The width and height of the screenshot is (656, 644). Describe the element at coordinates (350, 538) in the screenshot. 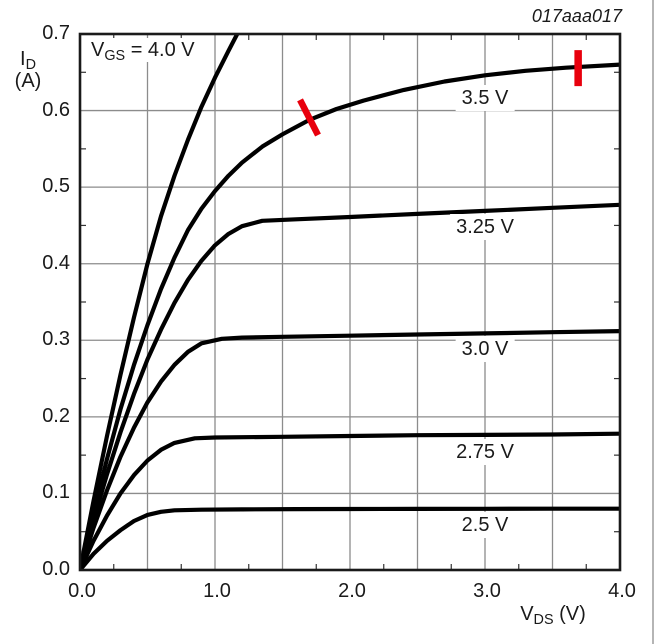

I see `curve-vgs---2.5-v` at that location.